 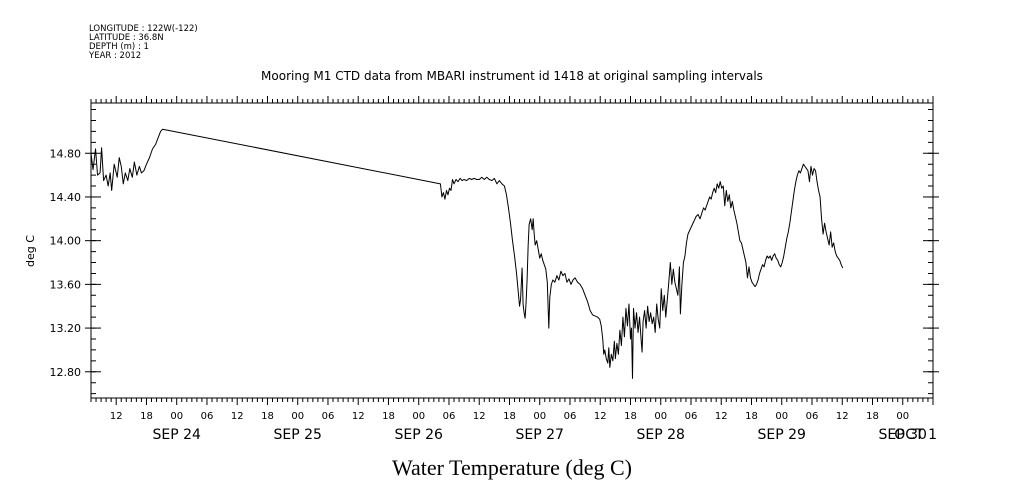 I want to click on header-longitude: LONGITUDE : 122W(-122), so click(x=143, y=29).